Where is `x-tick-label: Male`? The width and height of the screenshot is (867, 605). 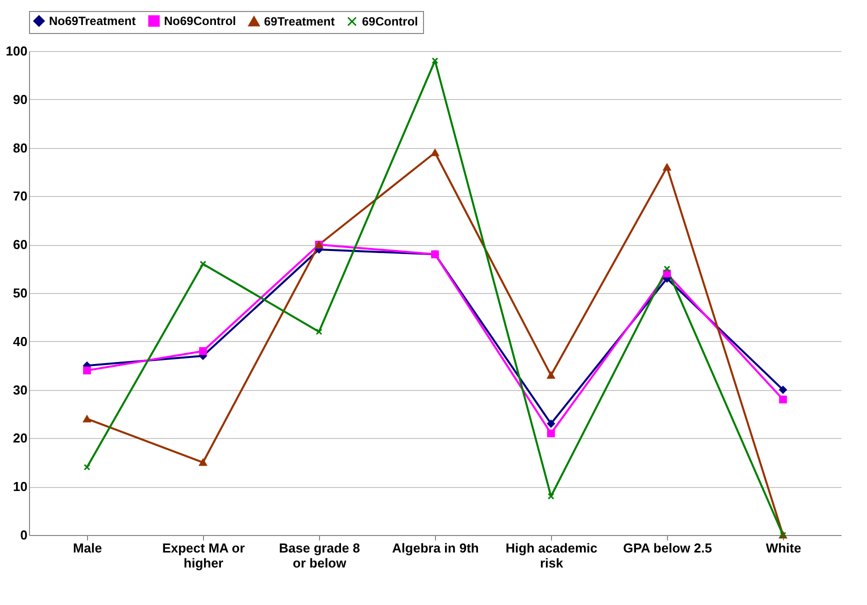 x-tick-label: Male is located at coordinates (87, 548).